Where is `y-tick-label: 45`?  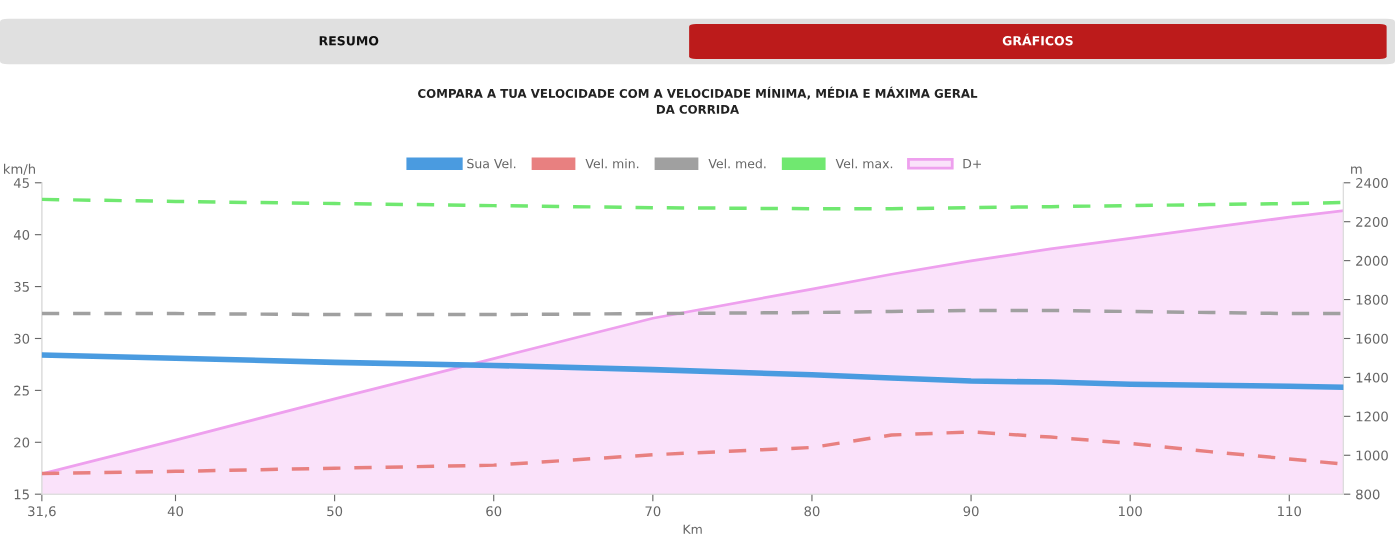
y-tick-label: 45 is located at coordinates (21, 183).